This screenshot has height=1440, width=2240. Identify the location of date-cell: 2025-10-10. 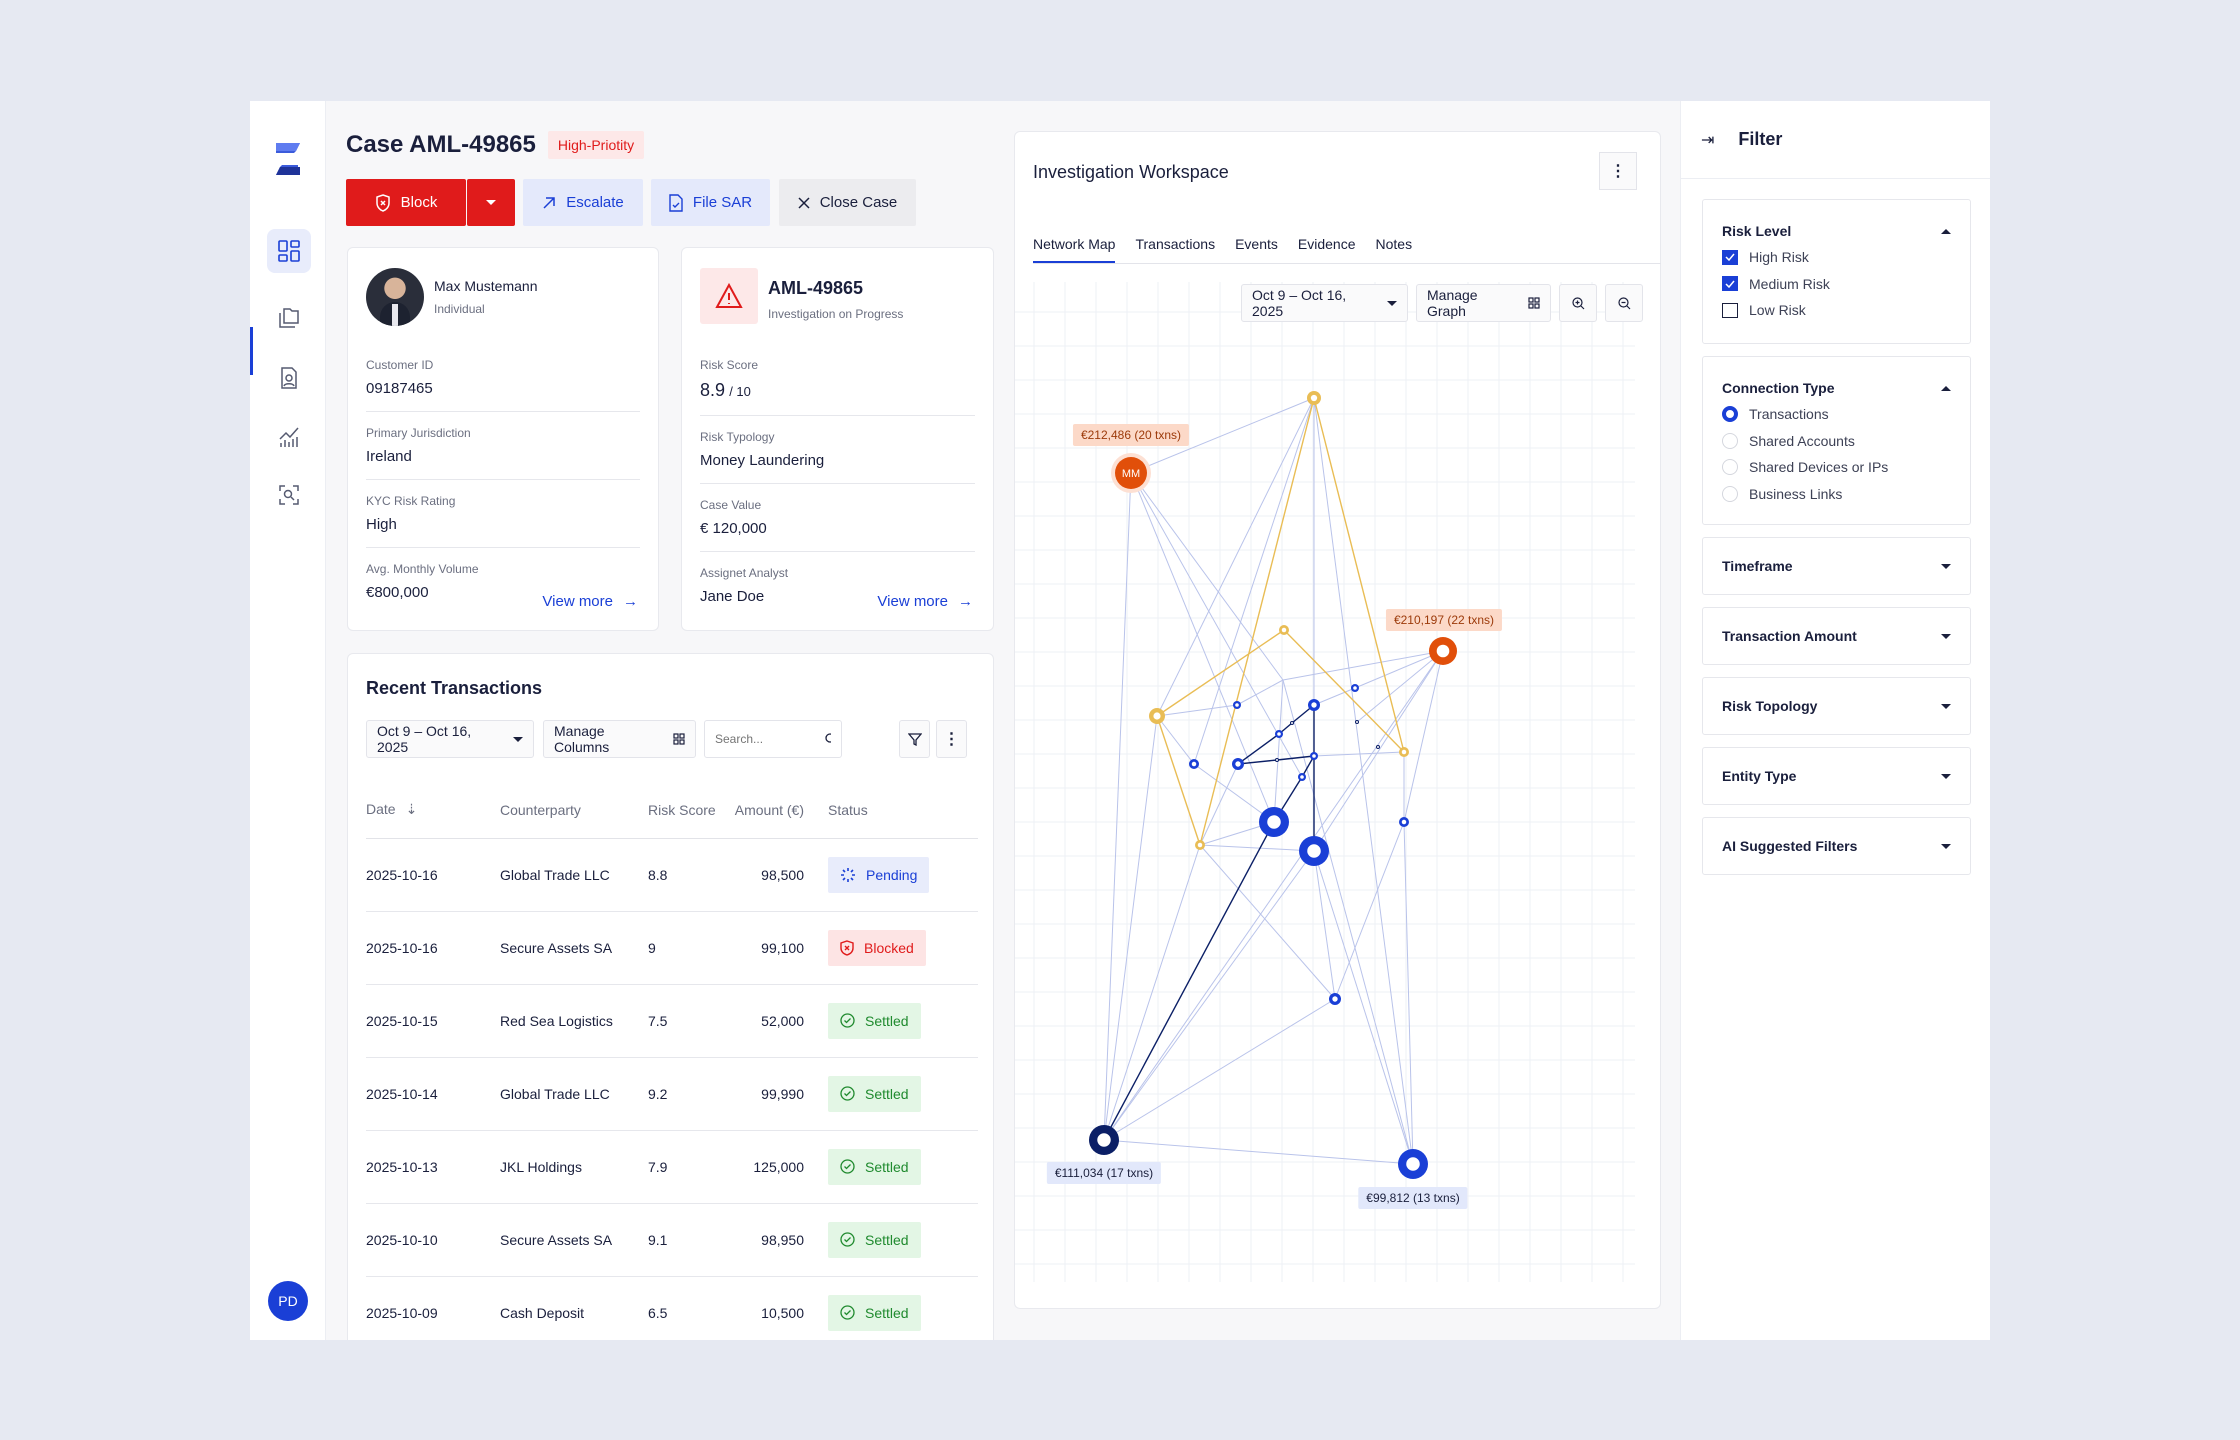
(433, 1240).